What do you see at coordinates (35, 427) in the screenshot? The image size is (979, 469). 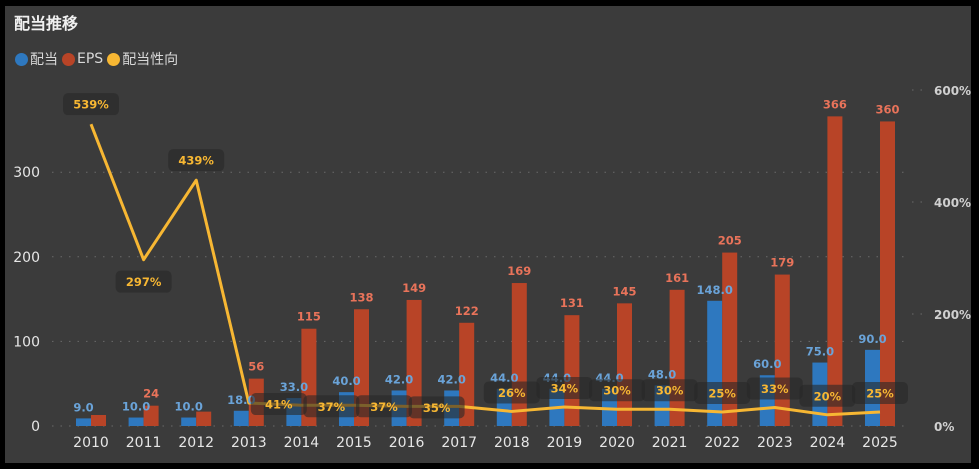 I see `y-left-tick-label: 0` at bounding box center [35, 427].